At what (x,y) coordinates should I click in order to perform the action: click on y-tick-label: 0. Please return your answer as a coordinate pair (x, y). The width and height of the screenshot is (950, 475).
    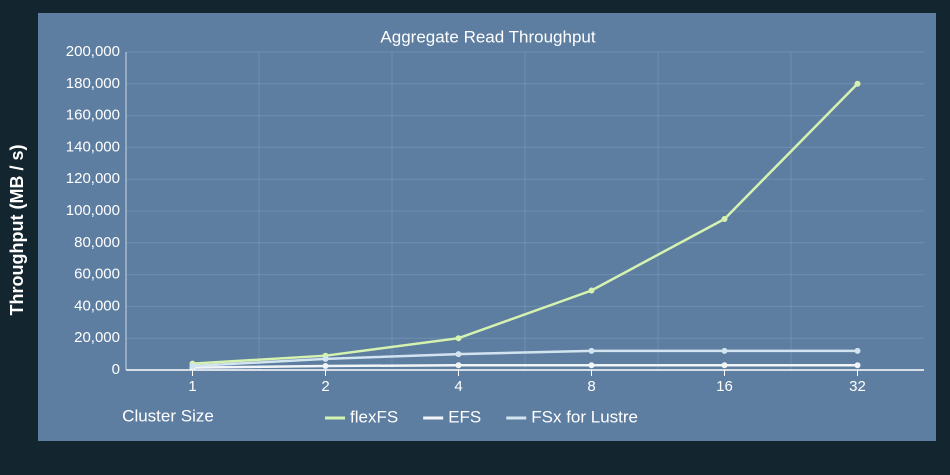
    Looking at the image, I should click on (116, 369).